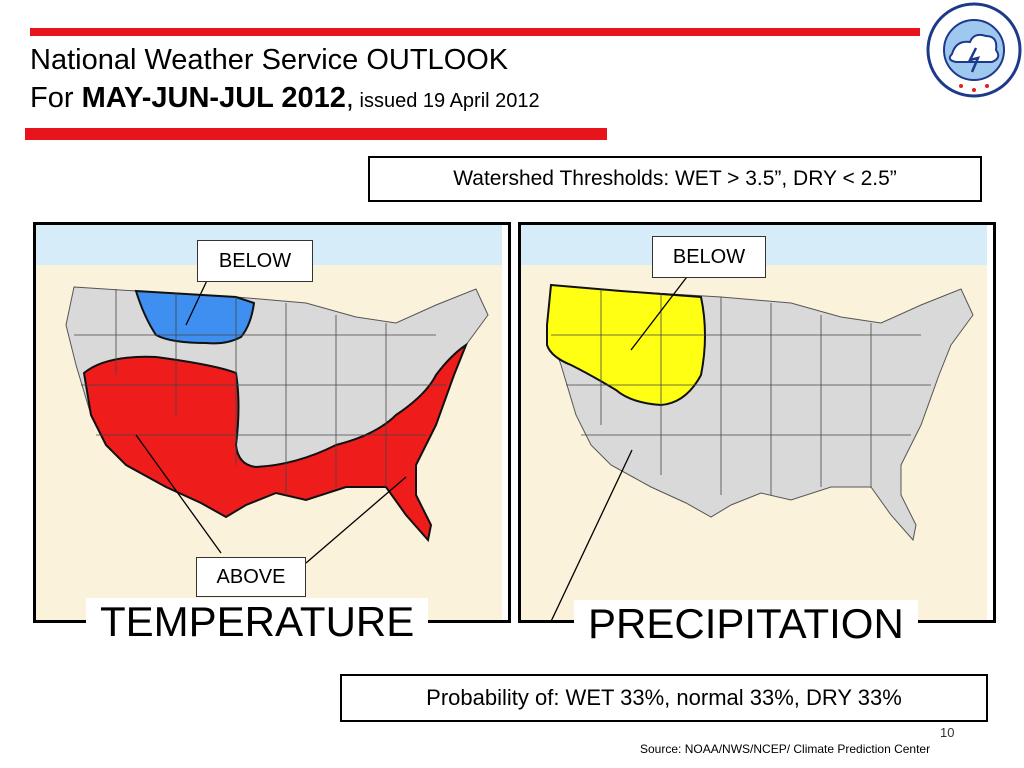  I want to click on subtitle-comma: ,, so click(349, 98).